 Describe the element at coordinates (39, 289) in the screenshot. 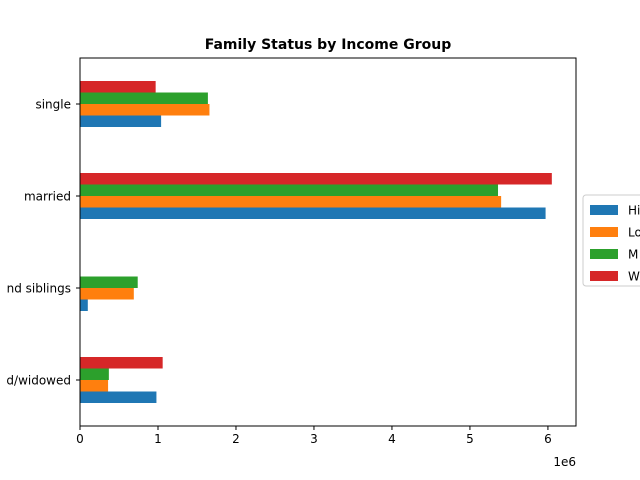

I see `y-tick-label: nd siblings` at that location.